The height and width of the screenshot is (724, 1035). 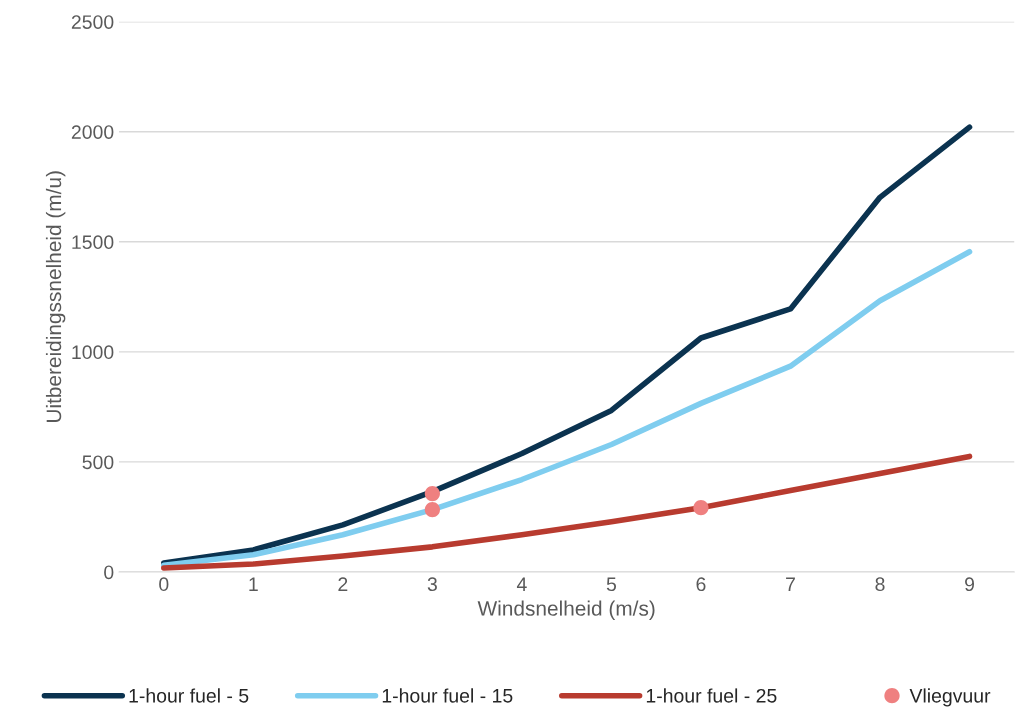 I want to click on legend-label: 1-hour fuel - 25, so click(x=711, y=695).